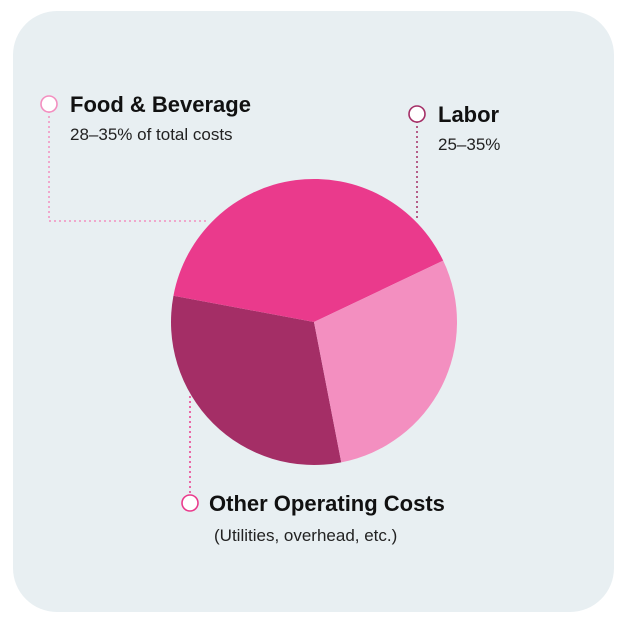 The height and width of the screenshot is (621, 627). What do you see at coordinates (417, 114) in the screenshot?
I see `marker-labor-circle` at bounding box center [417, 114].